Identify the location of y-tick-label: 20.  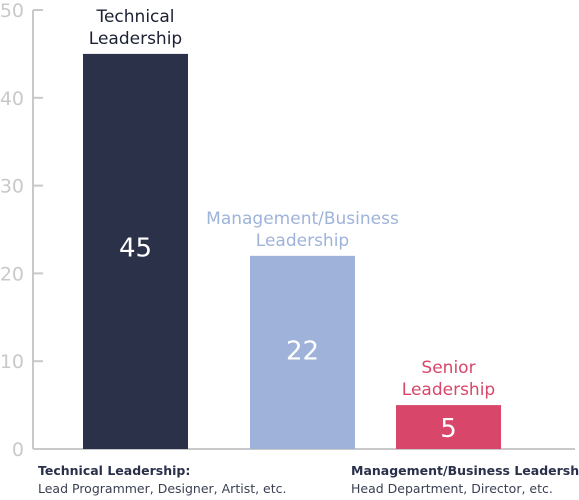
(12, 274).